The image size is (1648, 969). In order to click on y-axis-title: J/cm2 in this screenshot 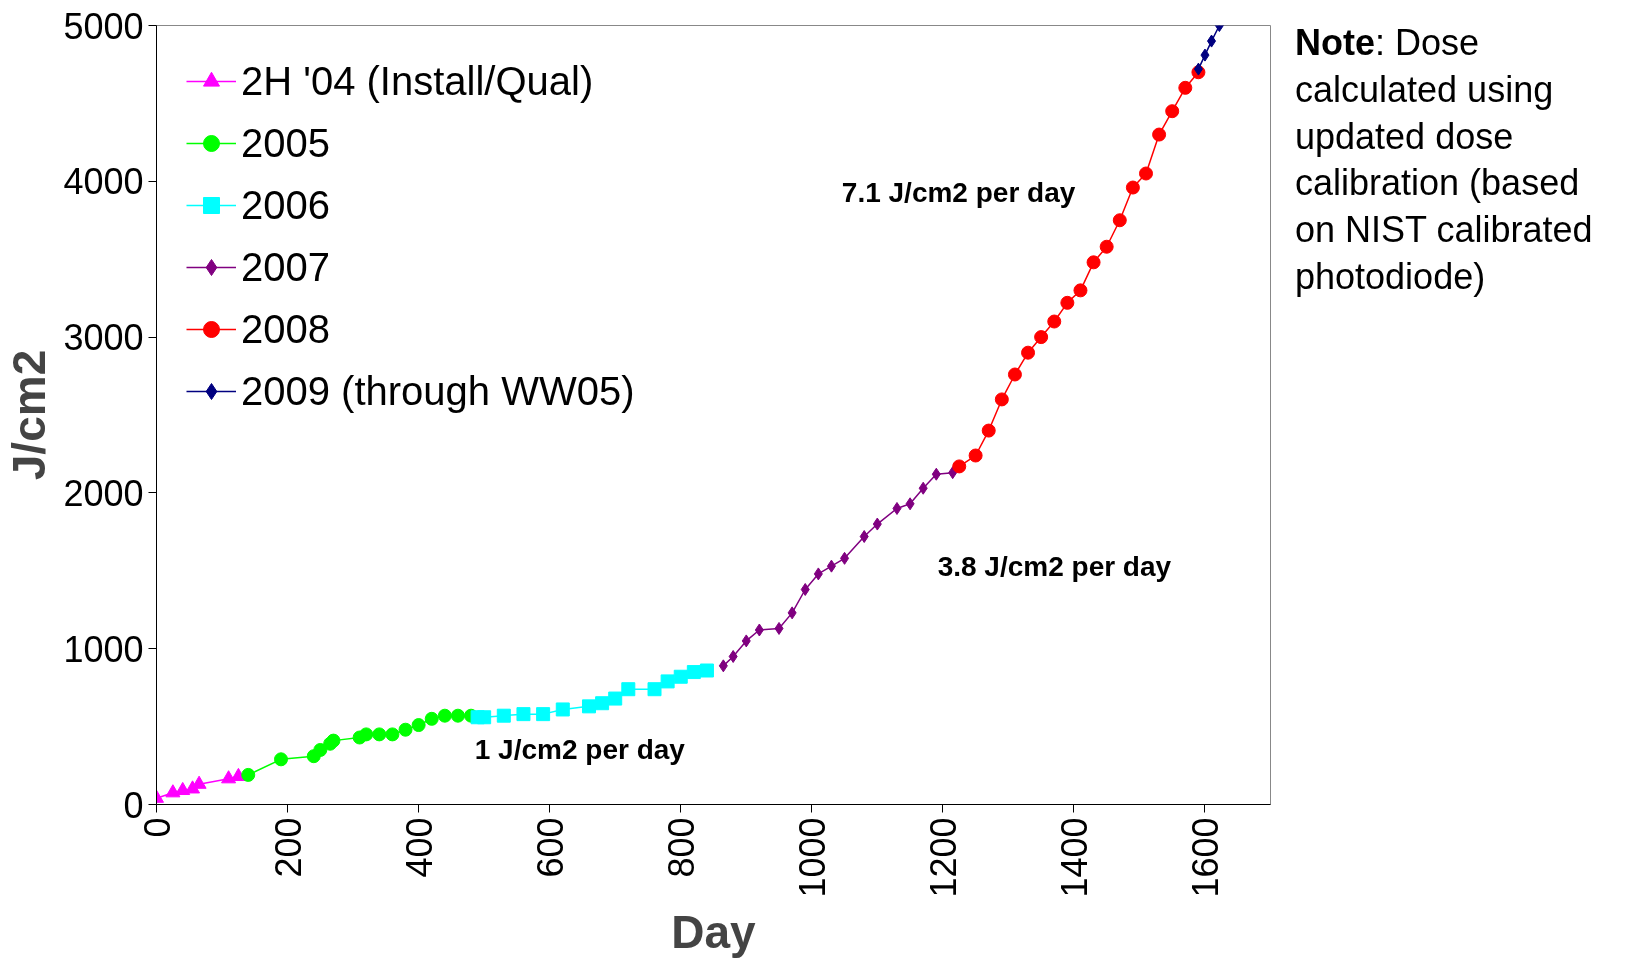, I will do `click(29, 415)`.